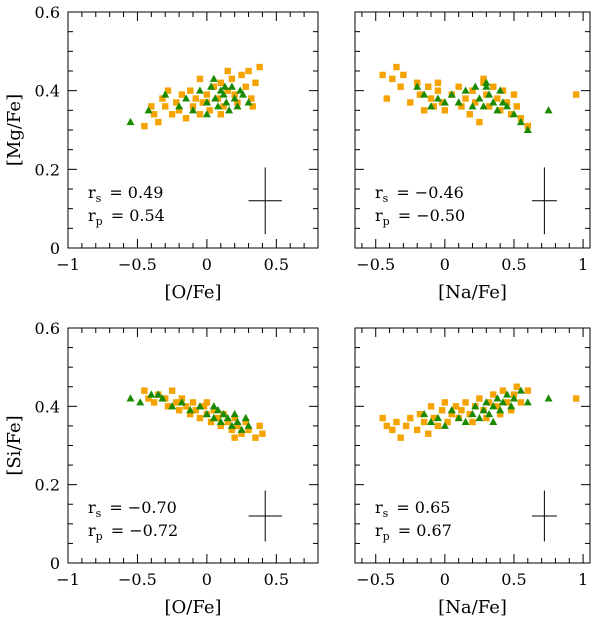 This screenshot has height=625, width=600. I want to click on correlation-rp: rp = 0.67, so click(413, 532).